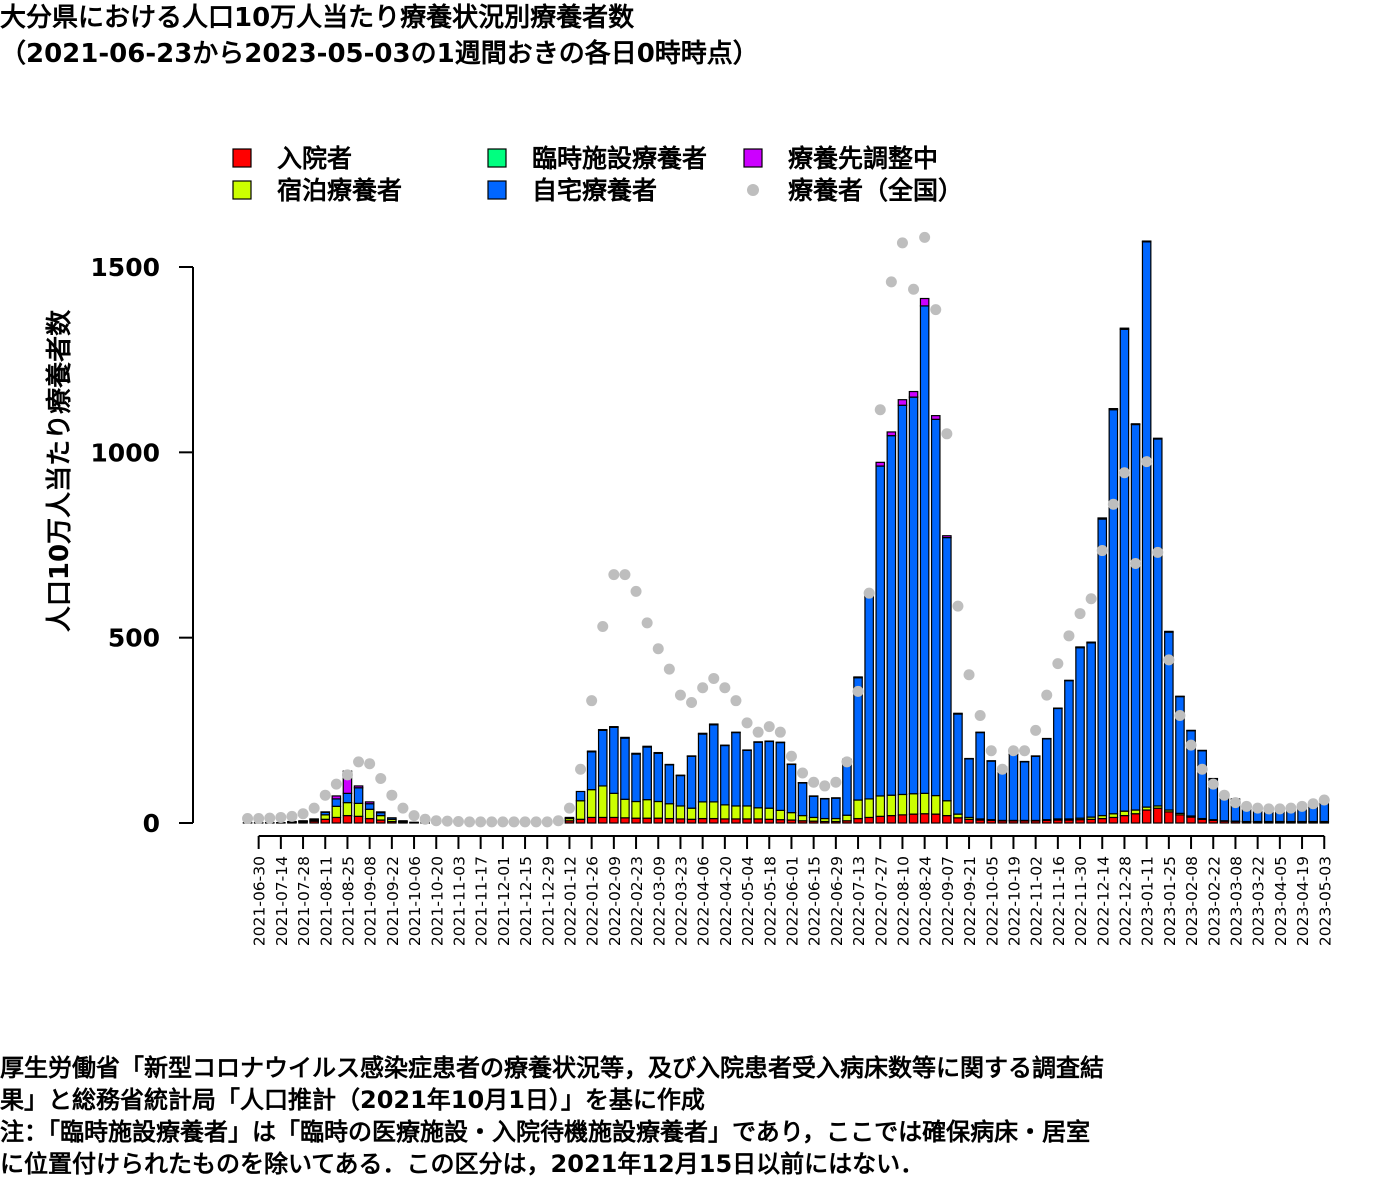 The height and width of the screenshot is (1200, 1400). I want to click on legend-label-national: 療養者（全国）, so click(875, 190).